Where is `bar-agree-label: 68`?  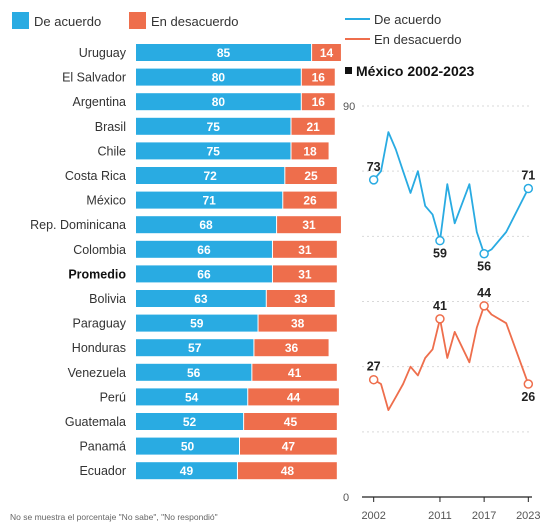 bar-agree-label: 68 is located at coordinates (206, 225).